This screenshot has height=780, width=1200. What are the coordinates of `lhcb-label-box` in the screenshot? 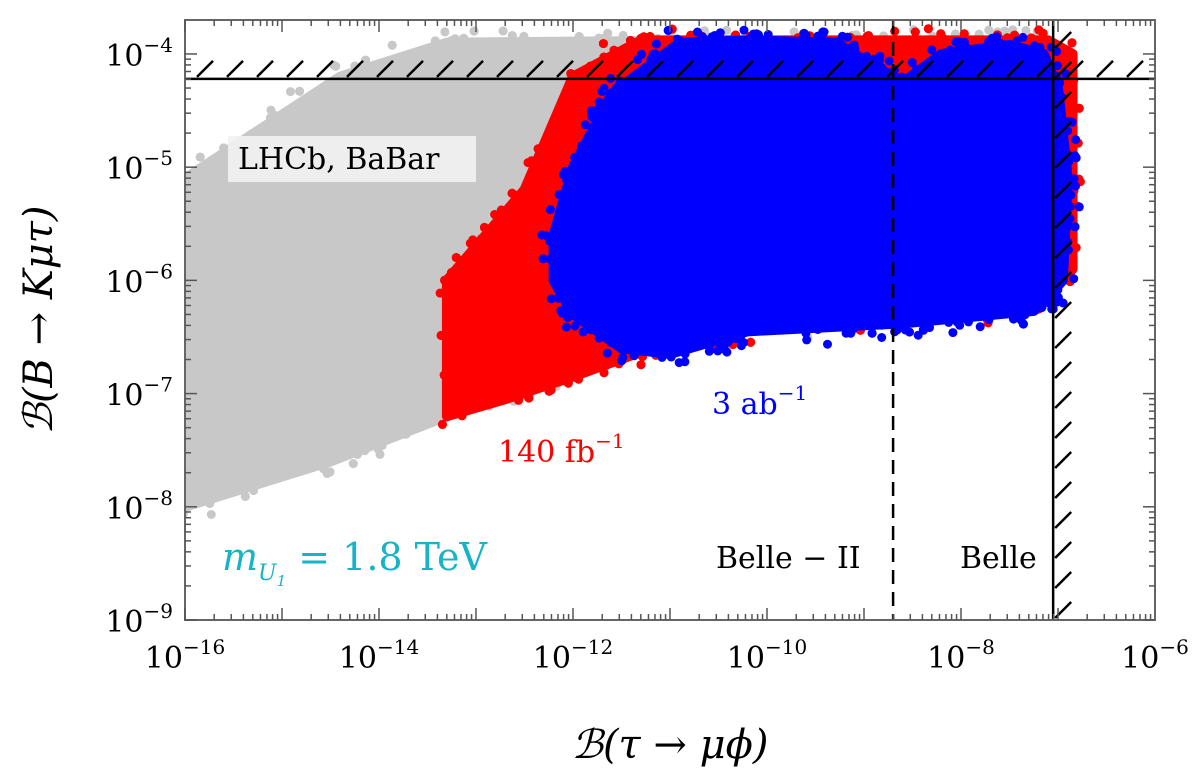 It's located at (352, 159).